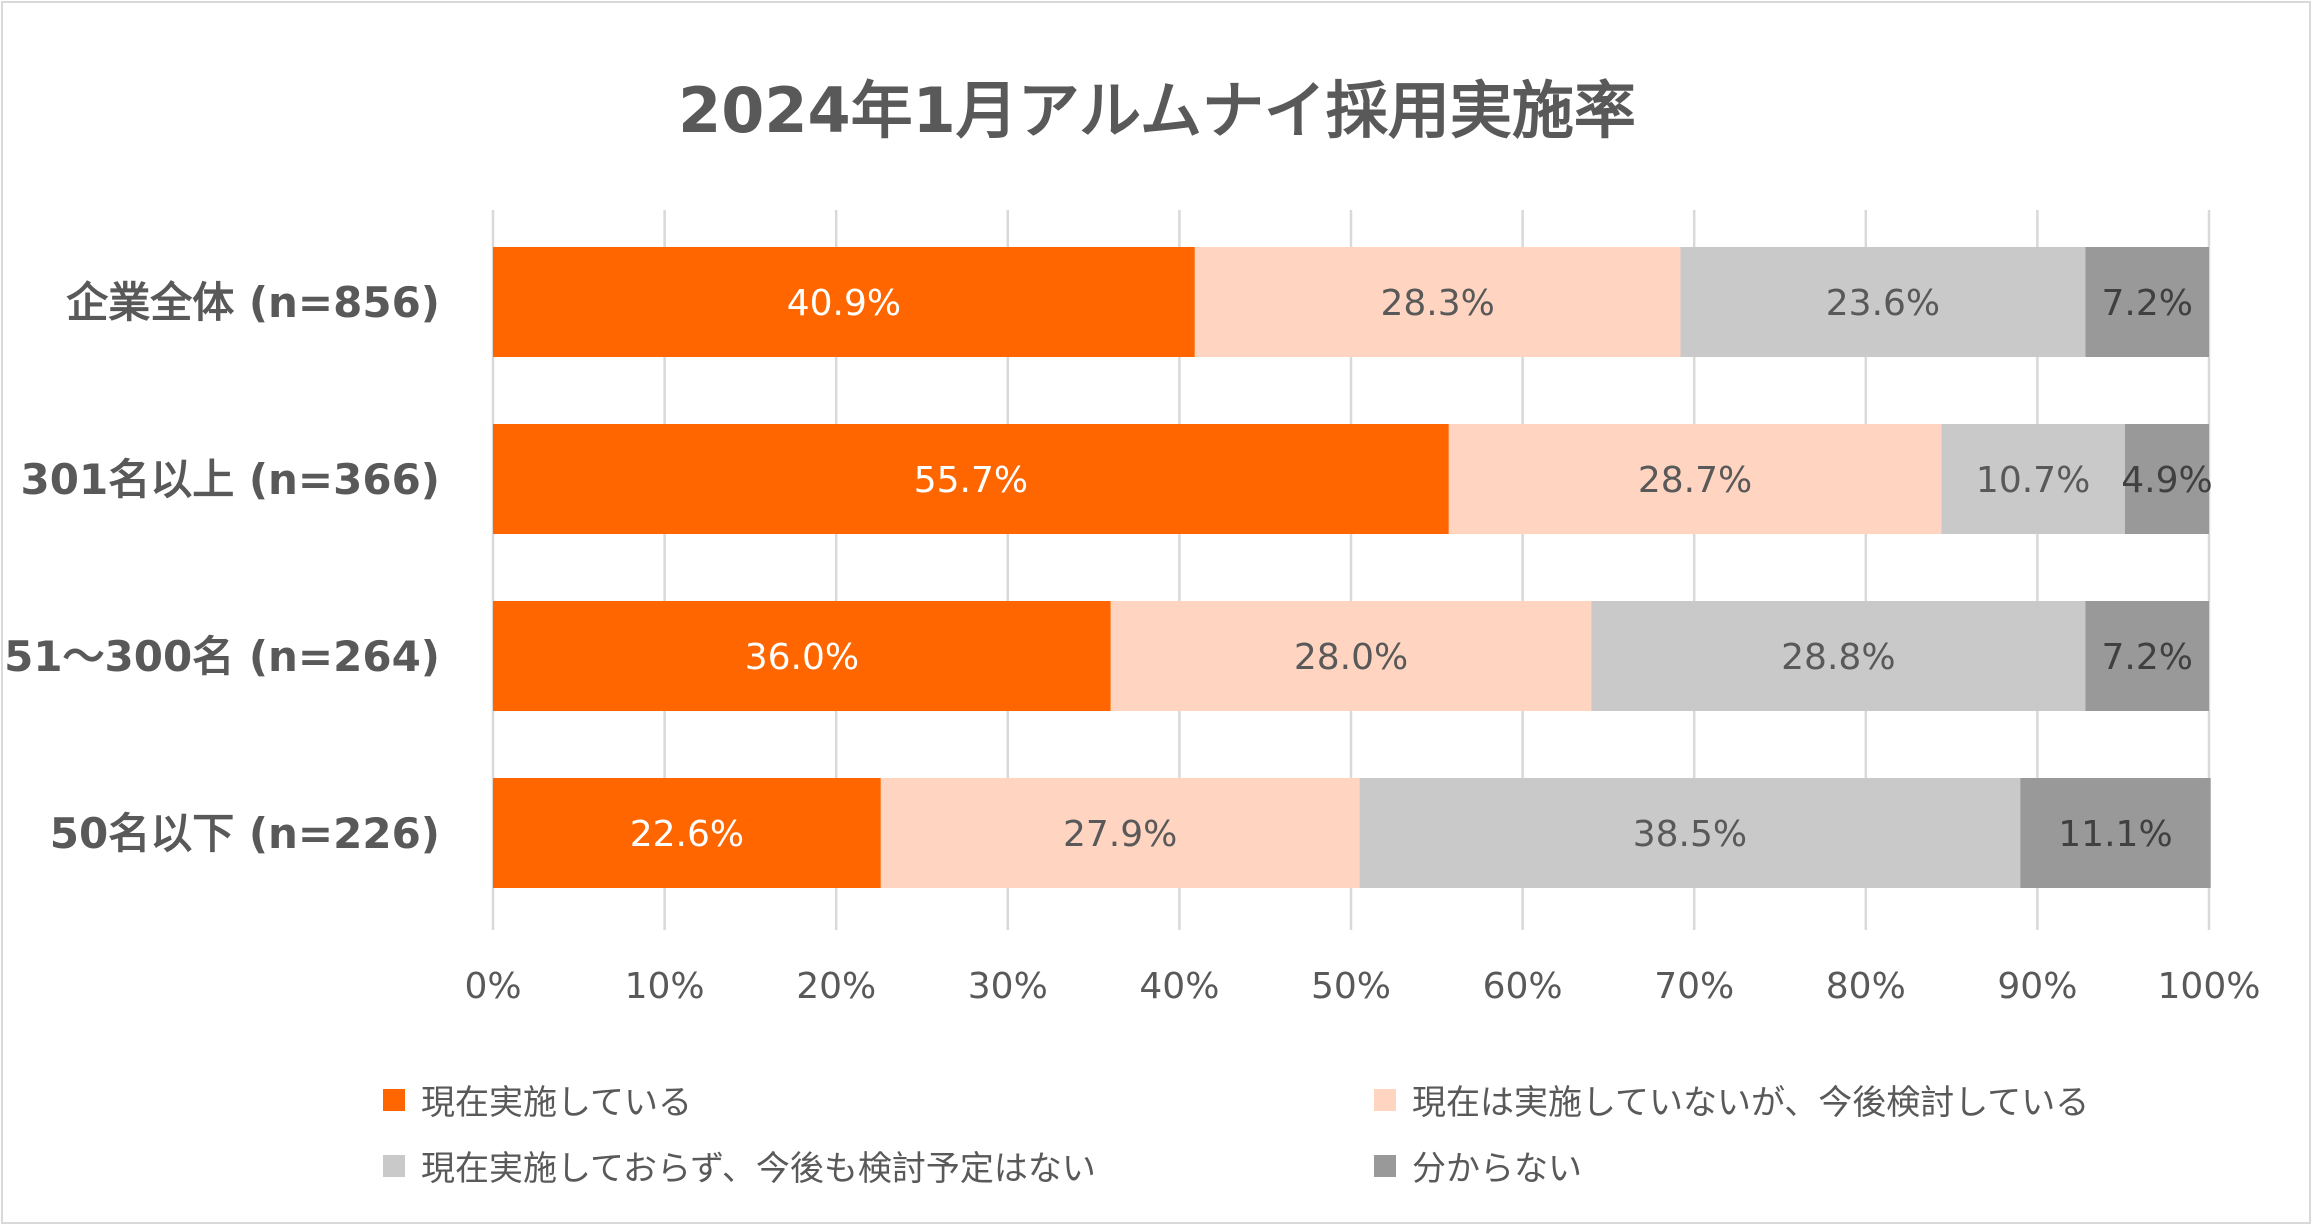 Image resolution: width=2314 pixels, height=1227 pixels. I want to click on data-label-s2-c1: 10.7%, so click(2033, 480).